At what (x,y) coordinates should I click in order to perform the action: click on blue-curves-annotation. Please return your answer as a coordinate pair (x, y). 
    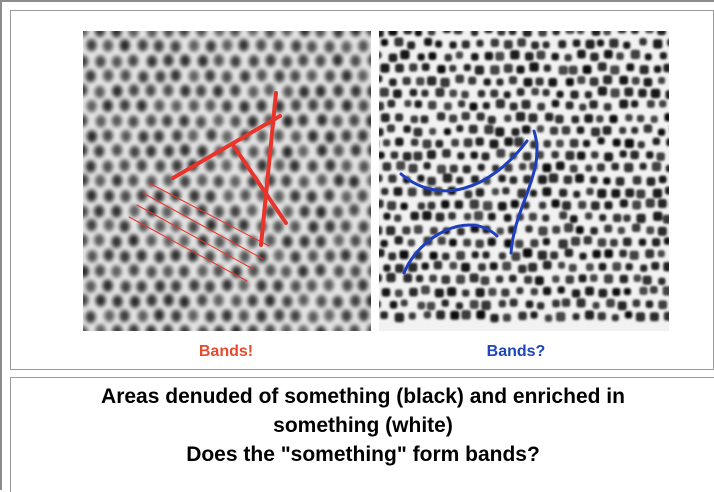
    Looking at the image, I should click on (469, 202).